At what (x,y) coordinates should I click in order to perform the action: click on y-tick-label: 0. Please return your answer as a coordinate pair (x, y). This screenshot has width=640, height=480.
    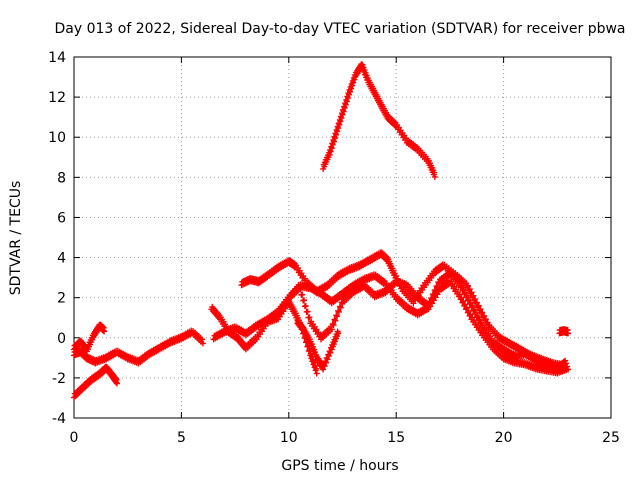
    Looking at the image, I should click on (61, 339).